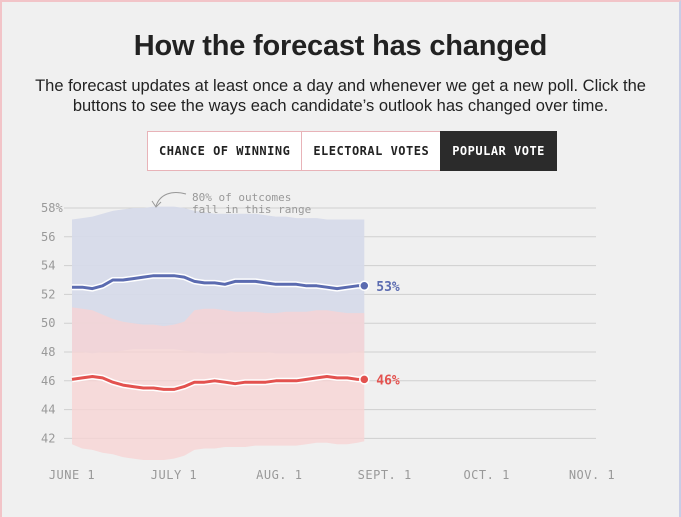  Describe the element at coordinates (48, 438) in the screenshot. I see `y-tick-label-42: 42` at that location.